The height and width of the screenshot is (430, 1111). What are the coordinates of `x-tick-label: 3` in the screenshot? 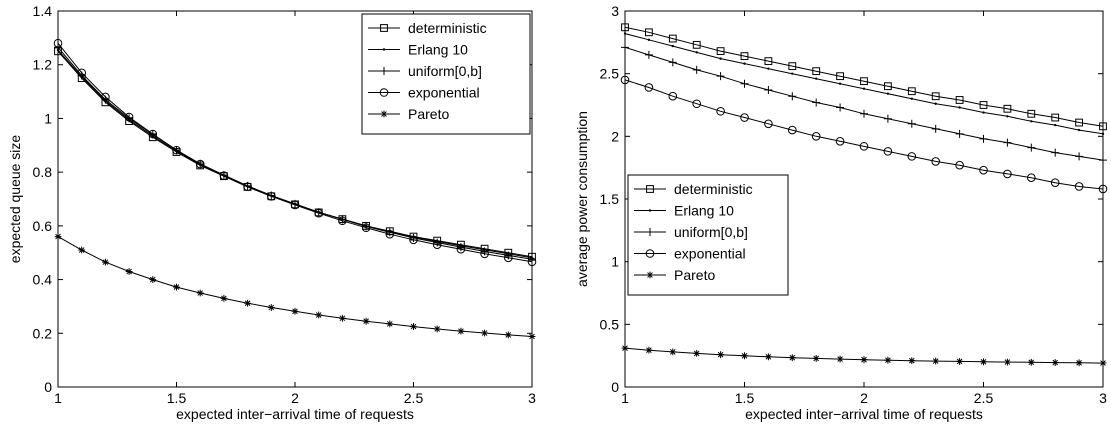 It's located at (532, 398).